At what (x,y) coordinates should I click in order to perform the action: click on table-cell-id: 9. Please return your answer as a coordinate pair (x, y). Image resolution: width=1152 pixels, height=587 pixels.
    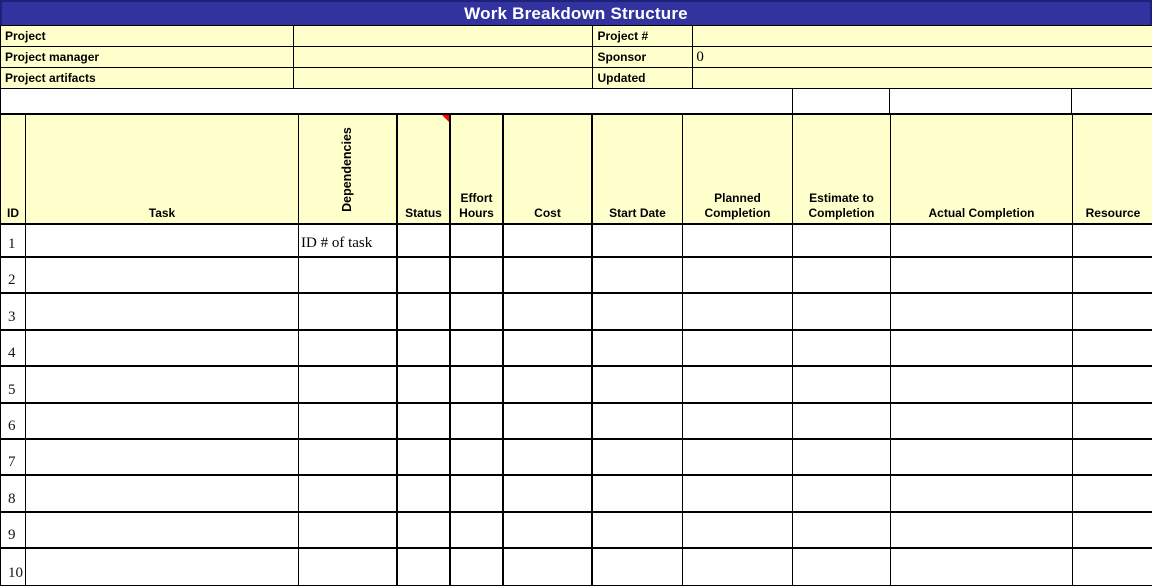
    Looking at the image, I should click on (13, 530).